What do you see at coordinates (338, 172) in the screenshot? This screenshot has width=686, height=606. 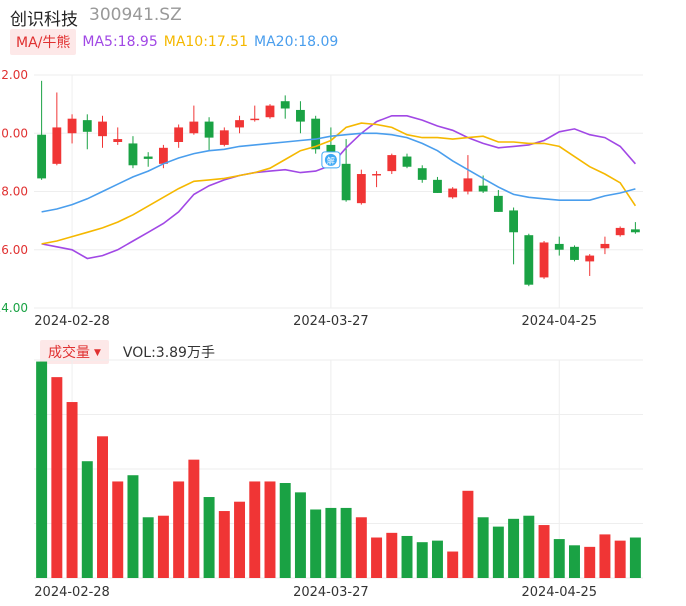 I see `ma20-line` at bounding box center [338, 172].